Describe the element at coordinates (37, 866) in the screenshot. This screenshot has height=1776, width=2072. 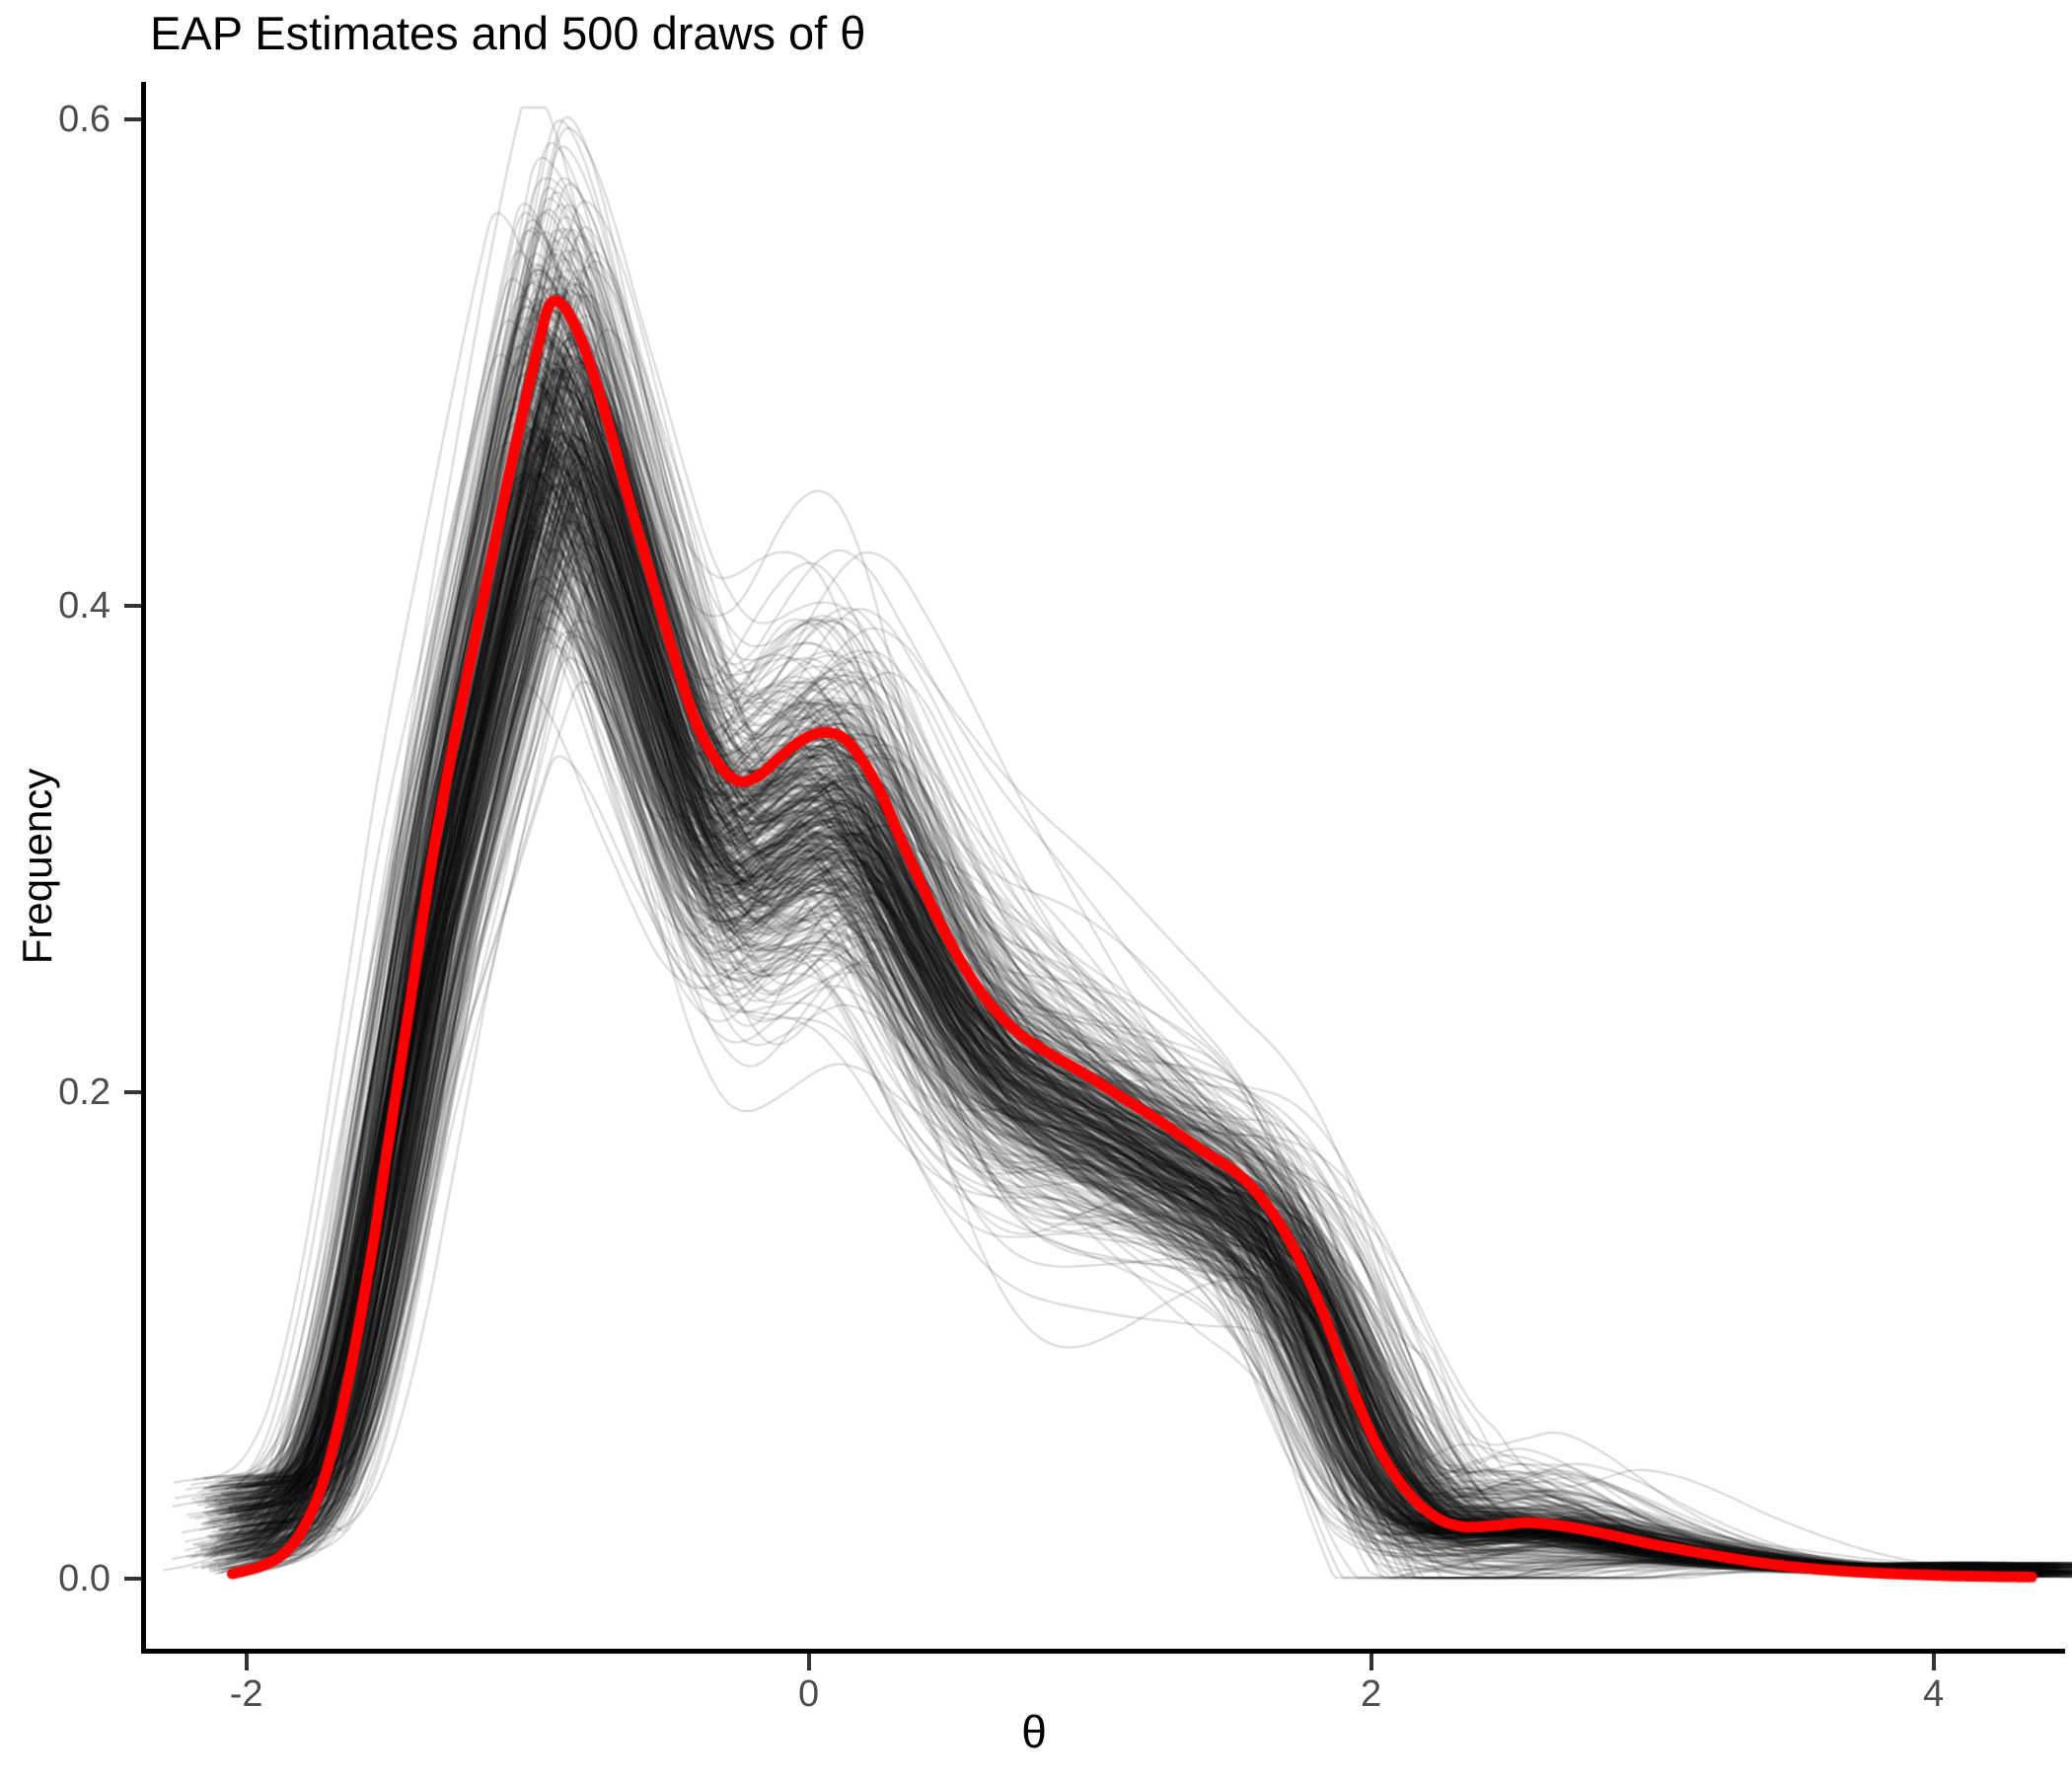
I see `y-axis-title: Frequency` at that location.